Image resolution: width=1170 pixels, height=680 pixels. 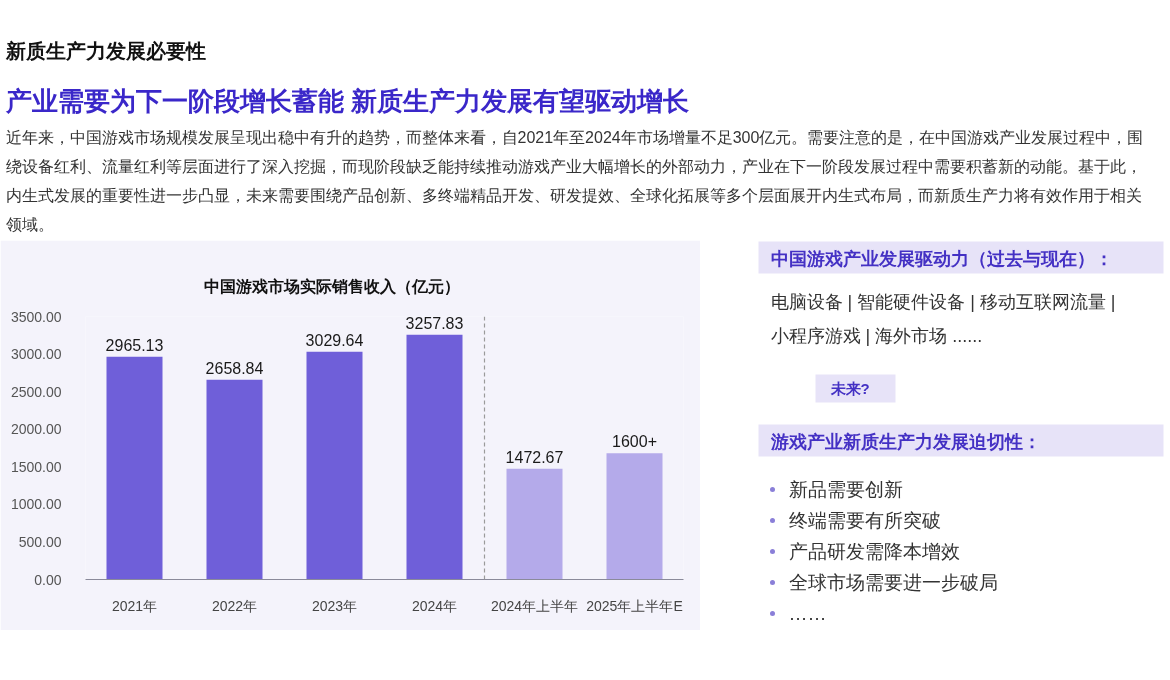 I want to click on text: 未来?, so click(x=849, y=388).